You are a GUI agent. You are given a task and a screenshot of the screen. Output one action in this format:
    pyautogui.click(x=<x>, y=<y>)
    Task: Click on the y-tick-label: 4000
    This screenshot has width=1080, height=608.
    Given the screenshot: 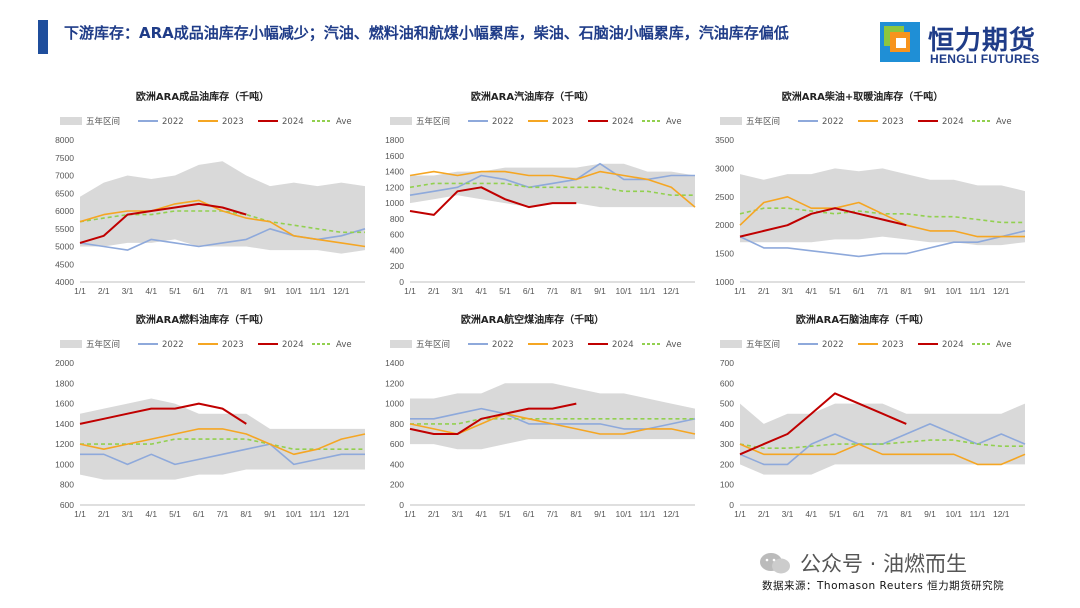 What is the action you would take?
    pyautogui.click(x=64, y=282)
    